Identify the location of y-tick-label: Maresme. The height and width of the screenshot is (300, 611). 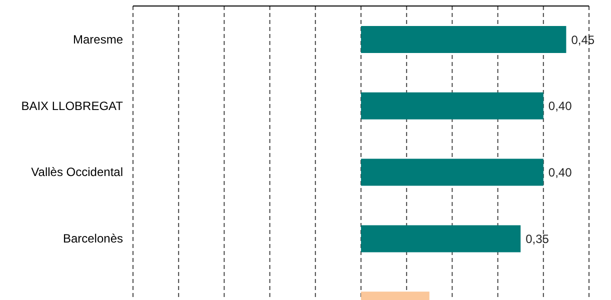
(98, 39).